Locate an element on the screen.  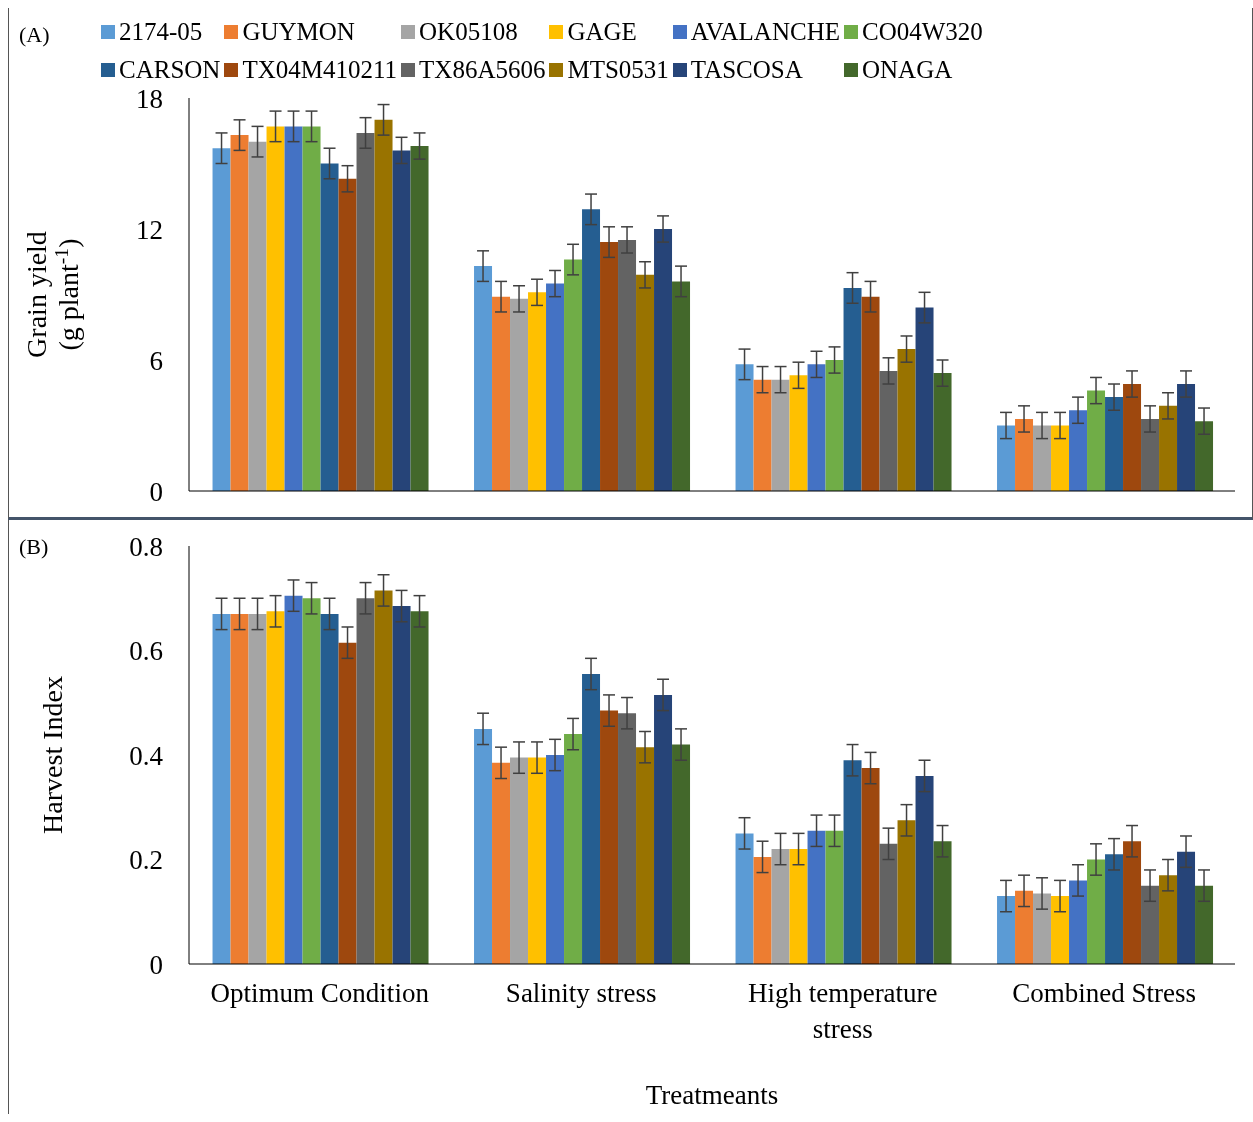
legend-label: OK05108 is located at coordinates (468, 32).